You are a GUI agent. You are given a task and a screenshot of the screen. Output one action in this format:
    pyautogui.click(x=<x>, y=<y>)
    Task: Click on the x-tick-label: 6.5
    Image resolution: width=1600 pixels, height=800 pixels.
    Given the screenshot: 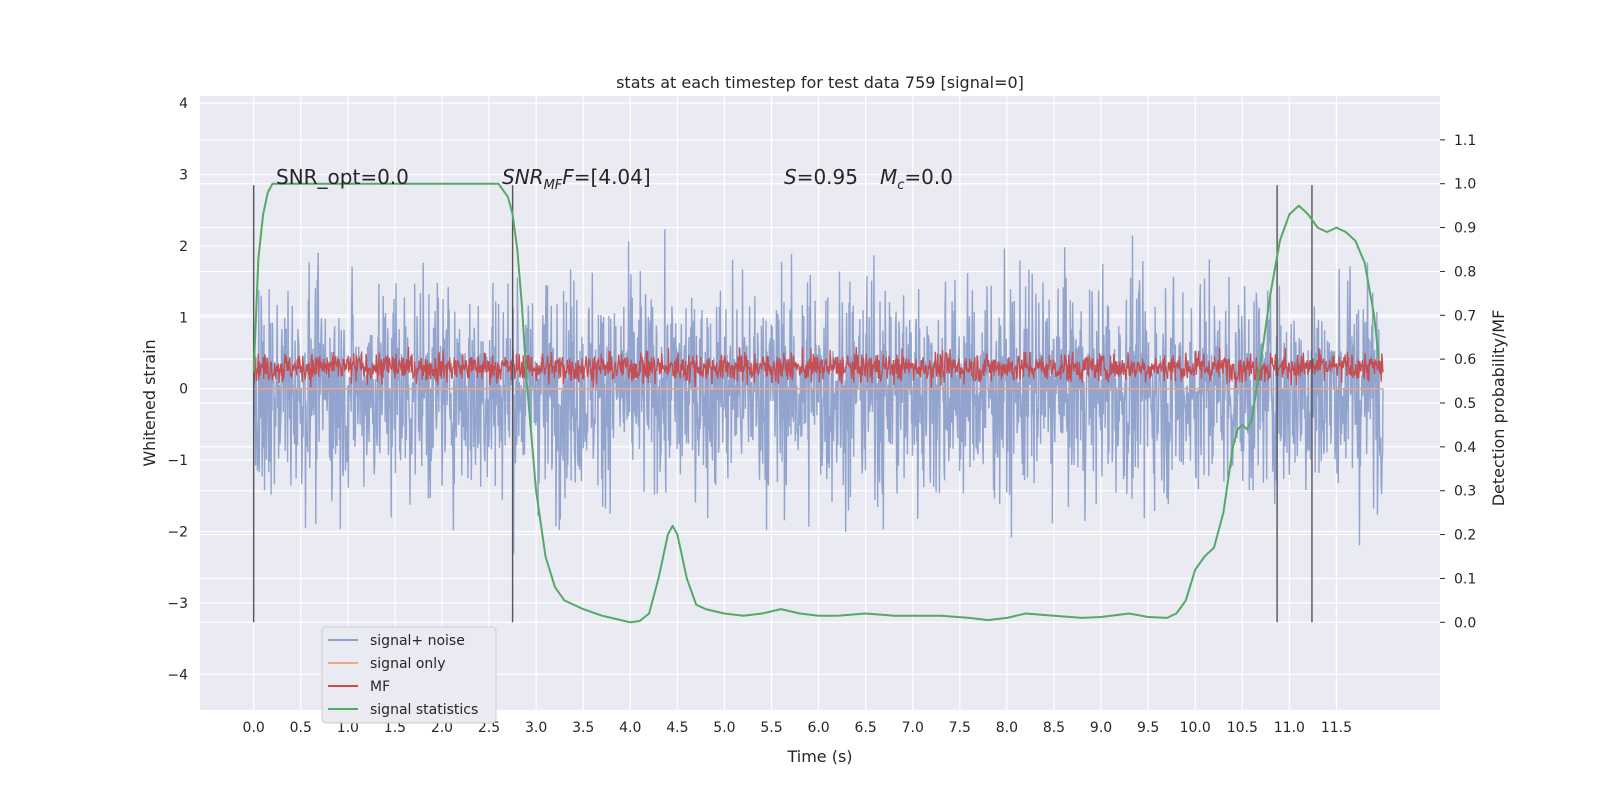 What is the action you would take?
    pyautogui.click(x=866, y=728)
    